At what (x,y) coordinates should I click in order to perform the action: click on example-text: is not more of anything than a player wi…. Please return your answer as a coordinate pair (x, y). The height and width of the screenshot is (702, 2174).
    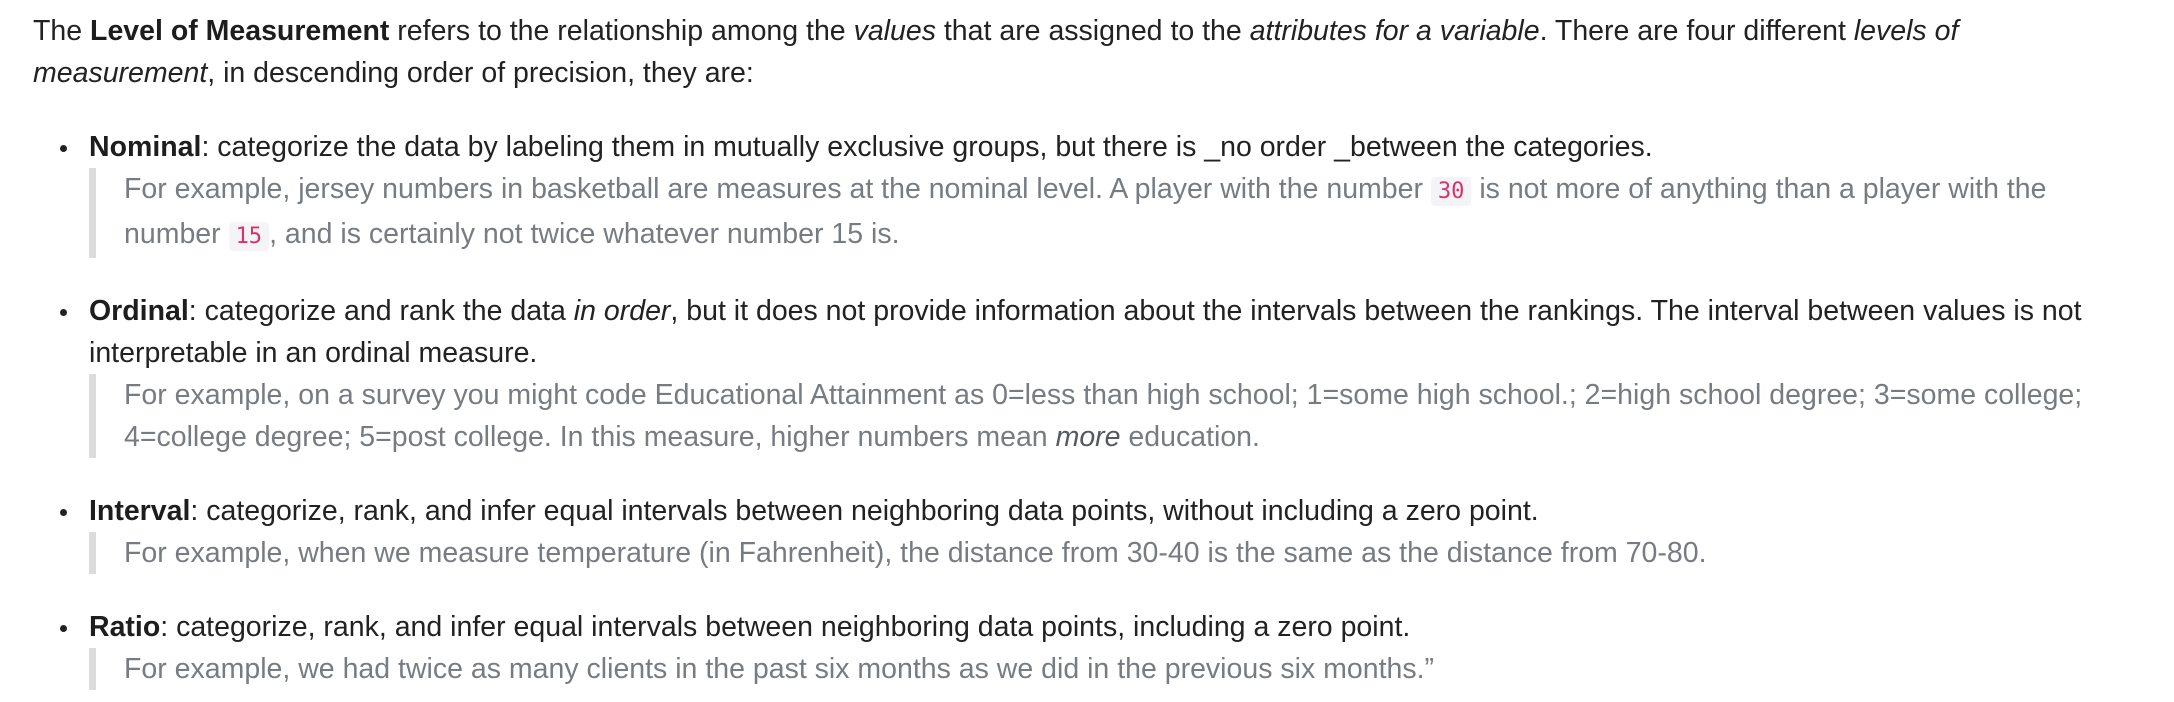
    Looking at the image, I should click on (1085, 211).